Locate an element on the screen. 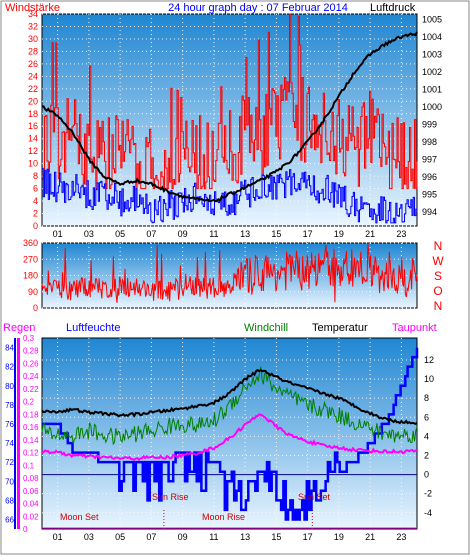 The width and height of the screenshot is (470, 560). pressure-title: Luftdruck is located at coordinates (393, 8).